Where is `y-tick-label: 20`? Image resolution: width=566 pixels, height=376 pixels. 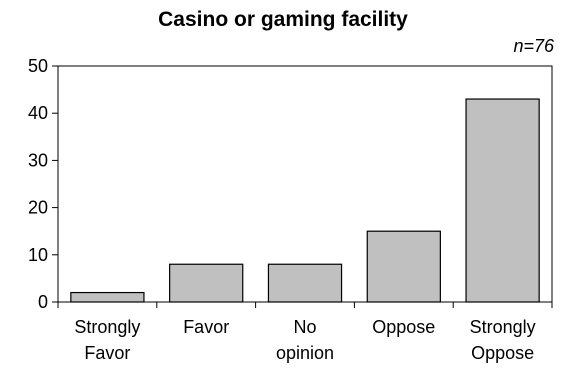
y-tick-label: 20 is located at coordinates (38, 208).